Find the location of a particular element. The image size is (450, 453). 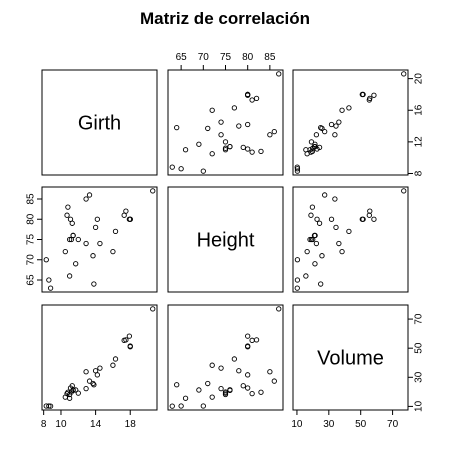

tick-label: 16 is located at coordinates (419, 110).